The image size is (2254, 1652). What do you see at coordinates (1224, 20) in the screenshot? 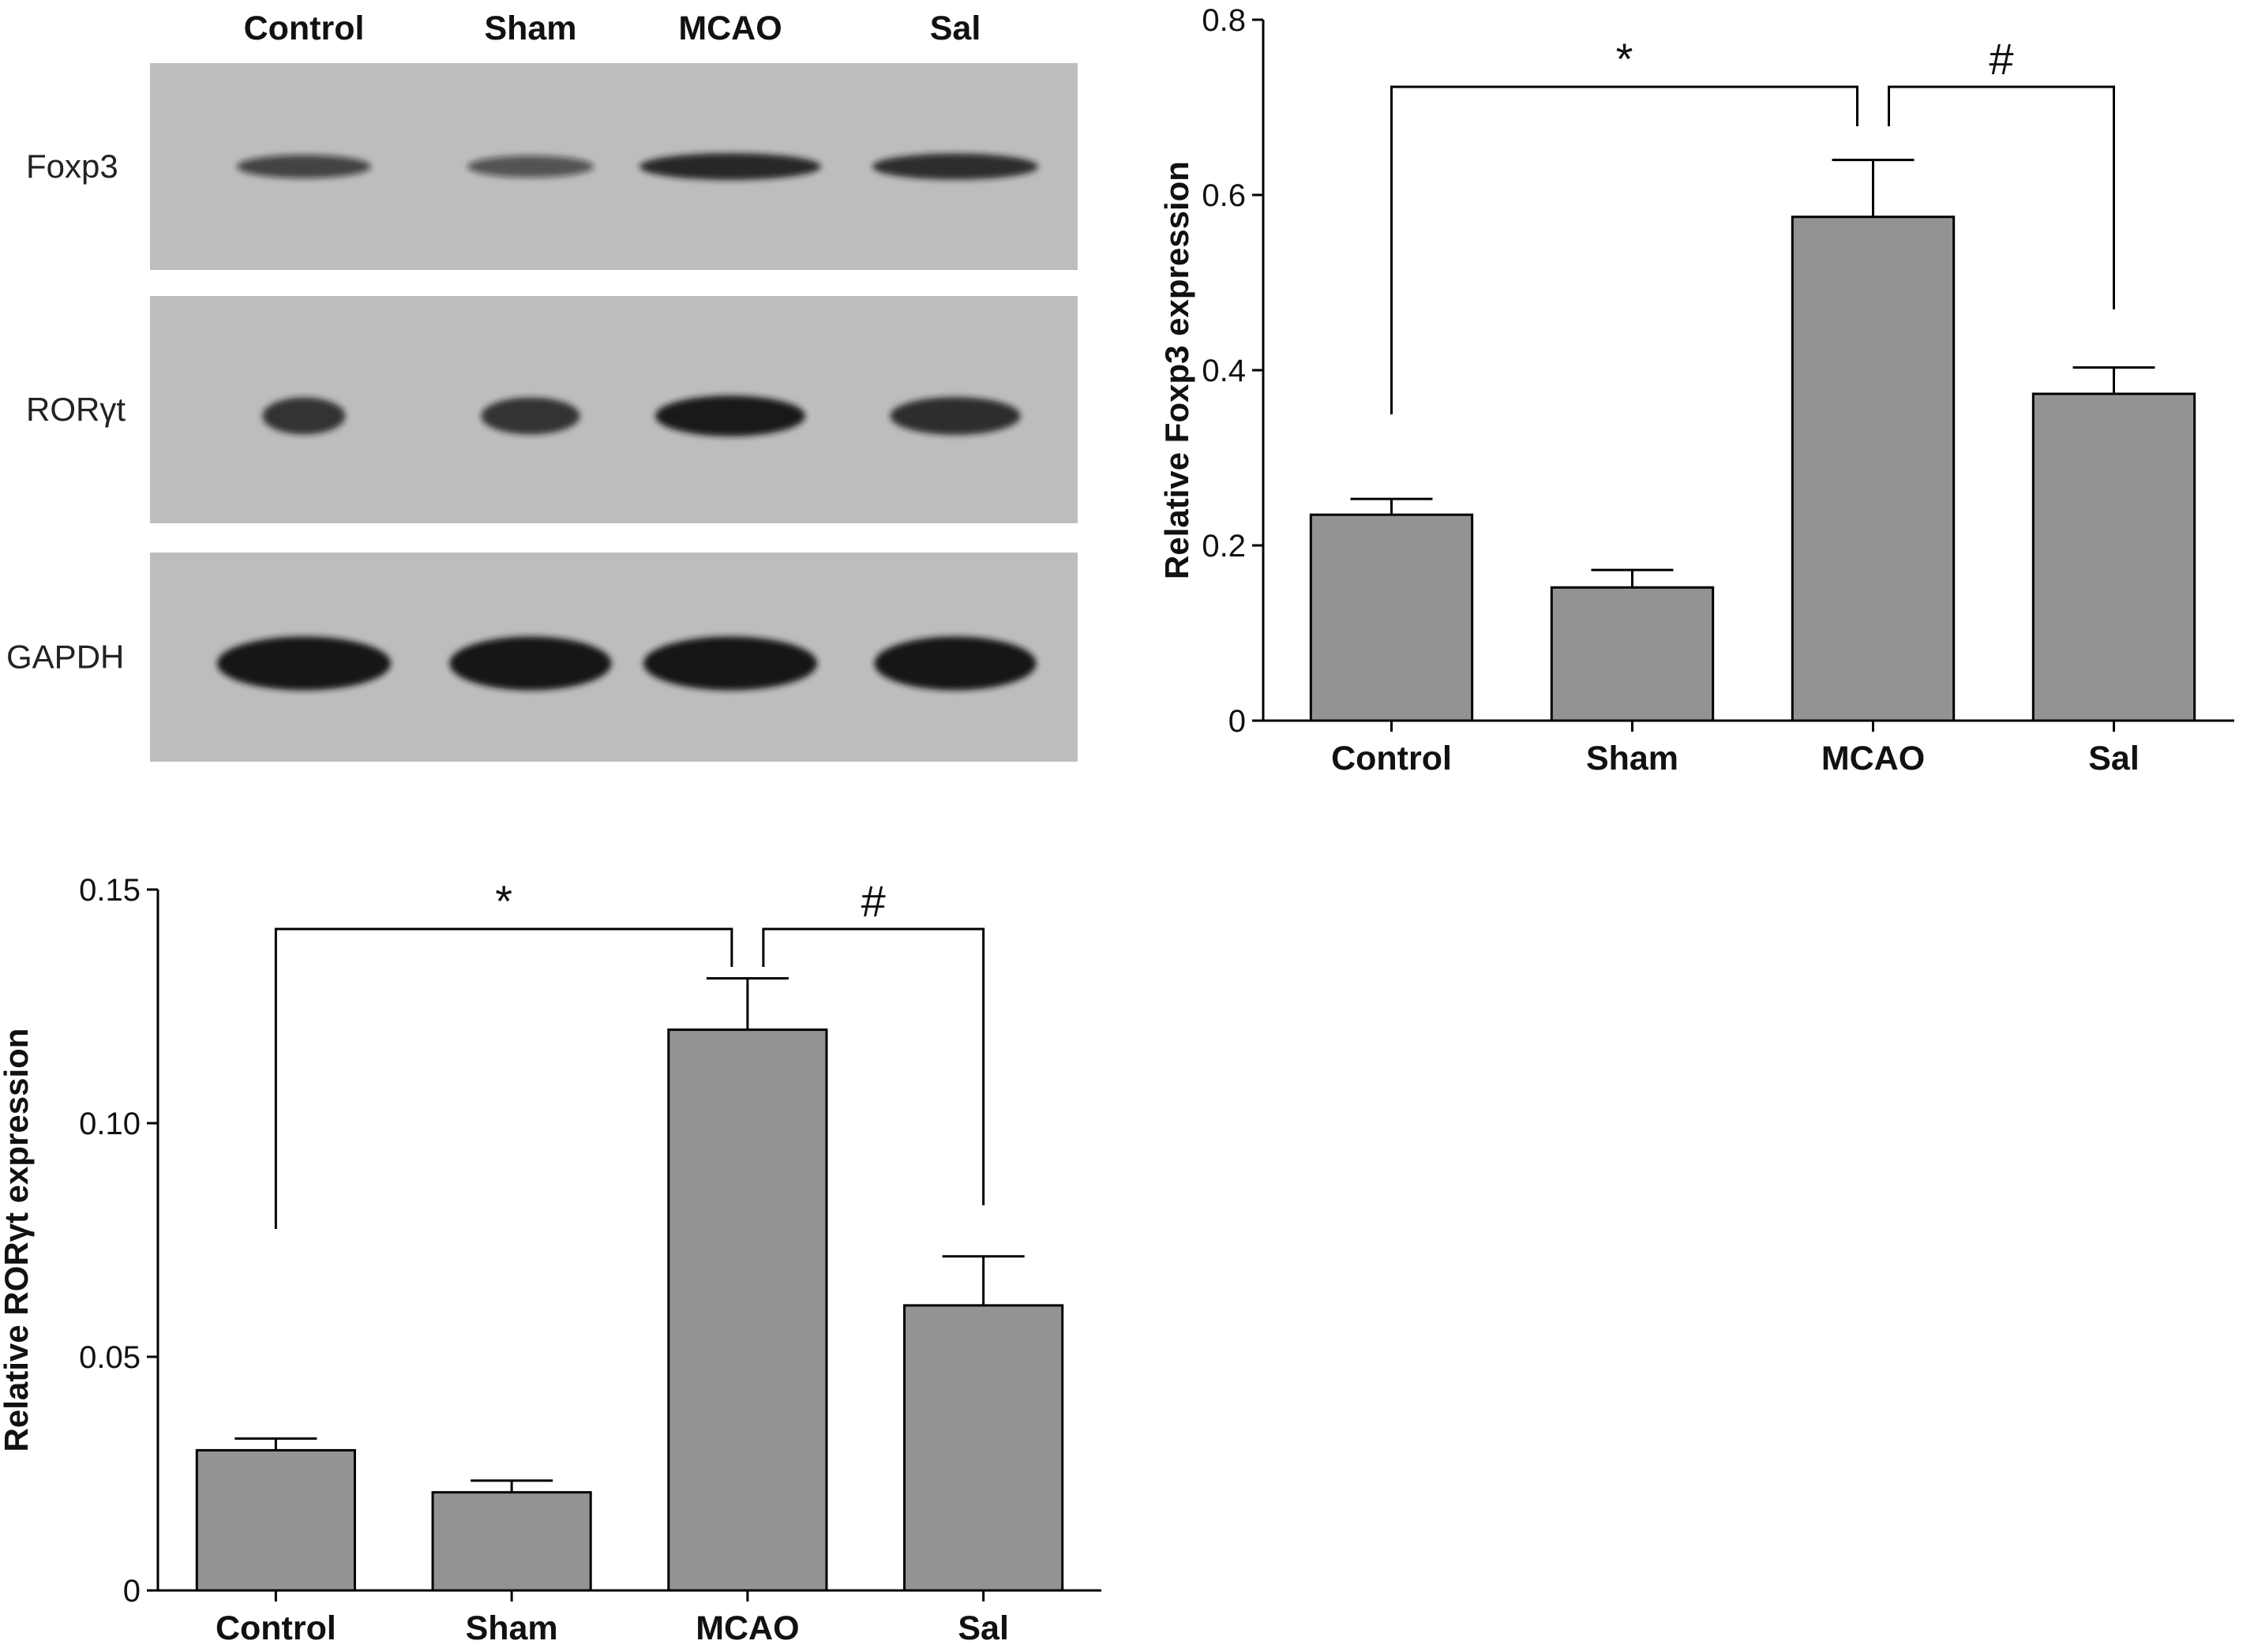
I see `y-tick-label: 0.8` at bounding box center [1224, 20].